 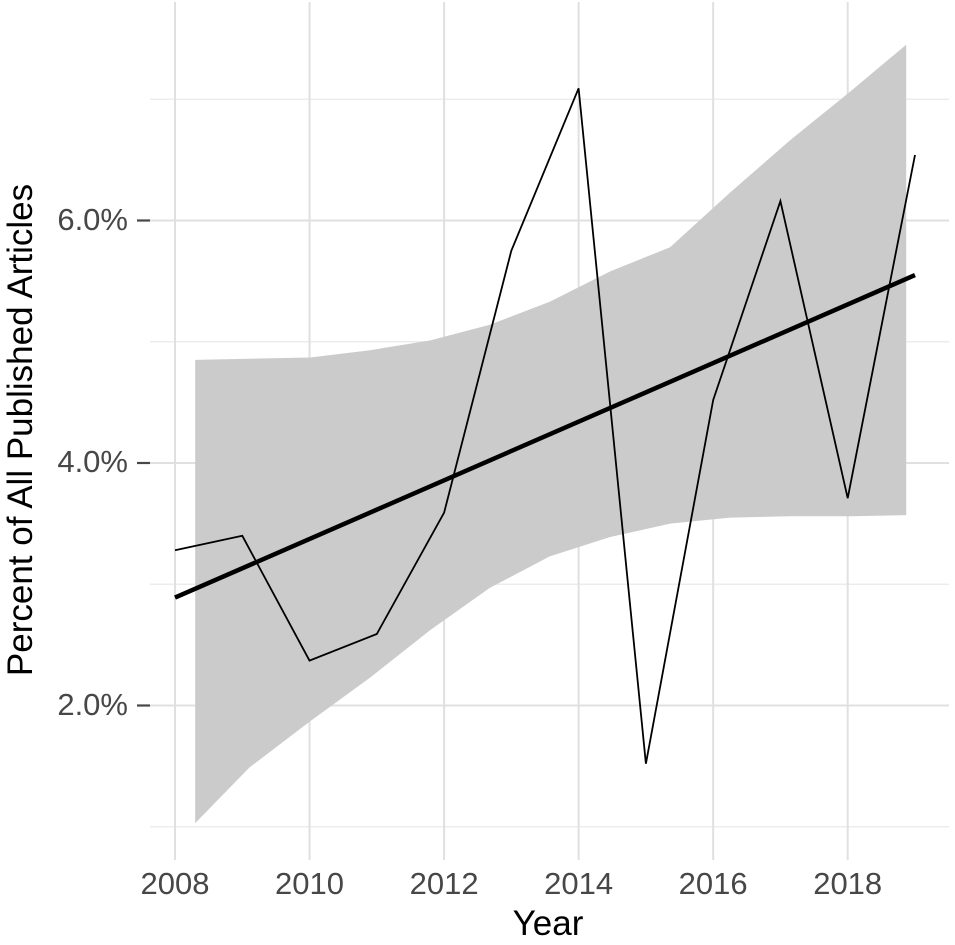 What do you see at coordinates (310, 883) in the screenshot?
I see `x-tick-label: 2010` at bounding box center [310, 883].